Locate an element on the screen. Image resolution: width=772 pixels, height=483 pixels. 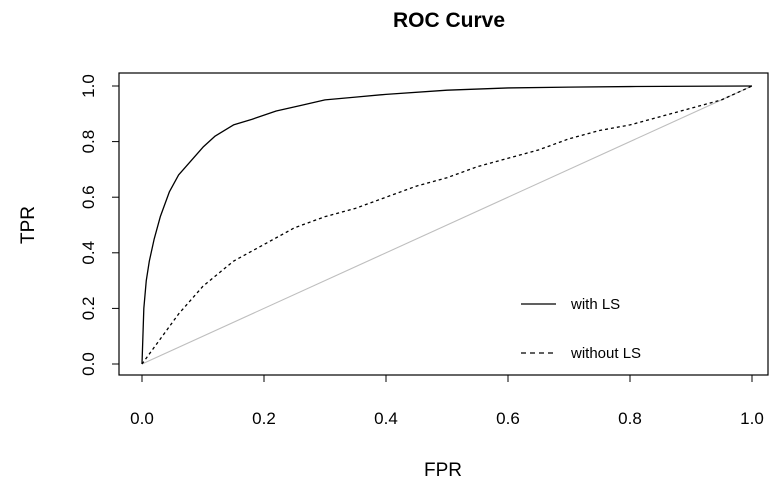
x-tick-label: 0.2 is located at coordinates (264, 418).